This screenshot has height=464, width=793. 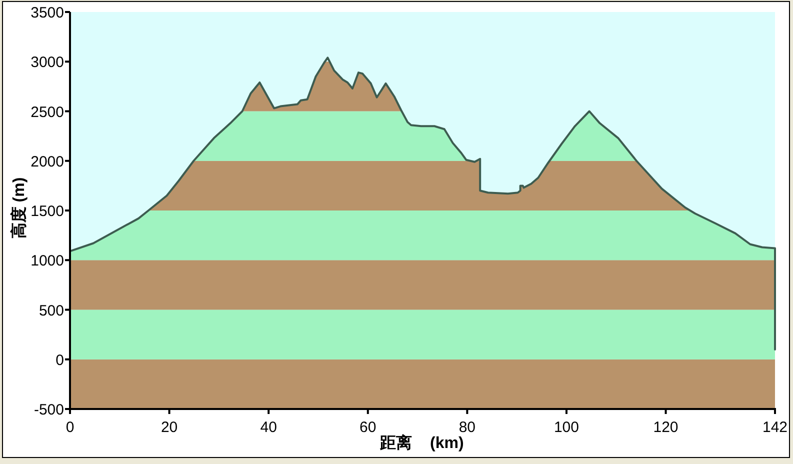 I want to click on x-tick-label: 0, so click(x=70, y=427).